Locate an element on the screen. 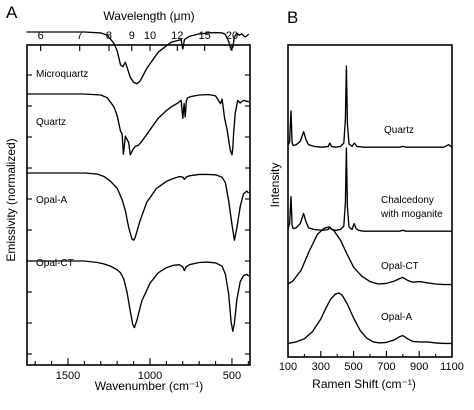  panel-b-x-axis-label: Ramen Shift (cm⁻¹) is located at coordinates (364, 384).